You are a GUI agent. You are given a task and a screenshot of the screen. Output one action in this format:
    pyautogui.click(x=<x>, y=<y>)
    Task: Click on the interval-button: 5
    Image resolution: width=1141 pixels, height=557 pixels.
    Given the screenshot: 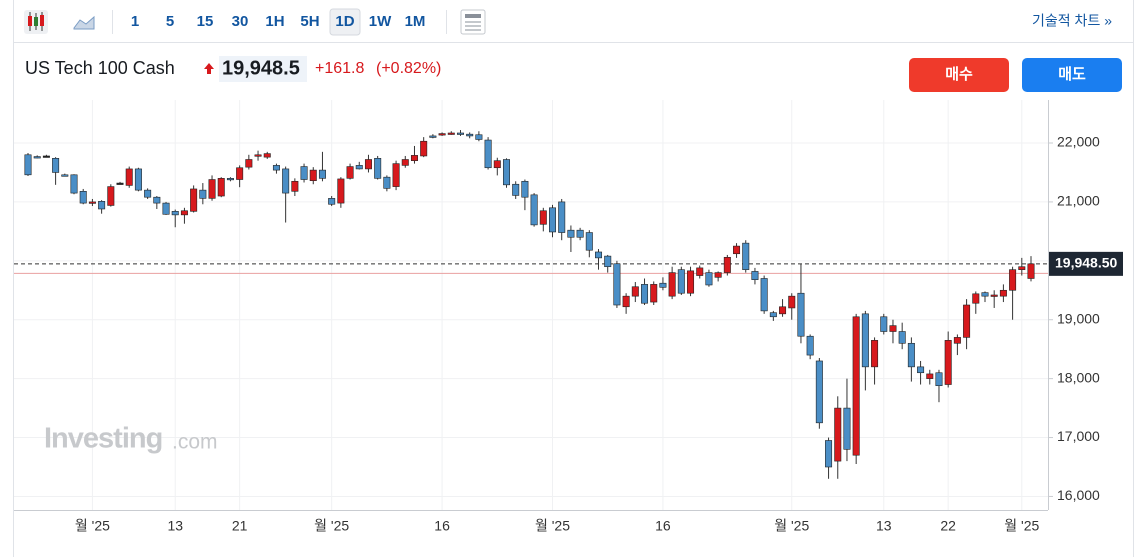 What is the action you would take?
    pyautogui.click(x=170, y=21)
    